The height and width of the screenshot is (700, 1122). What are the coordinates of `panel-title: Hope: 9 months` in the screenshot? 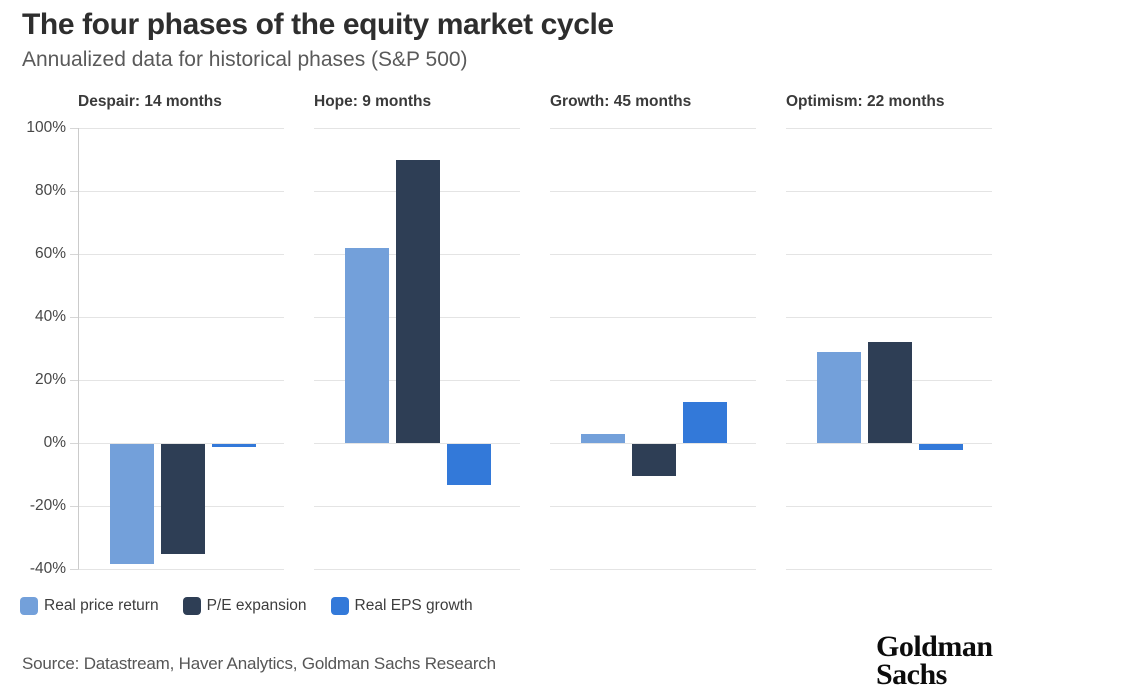 It's located at (373, 101).